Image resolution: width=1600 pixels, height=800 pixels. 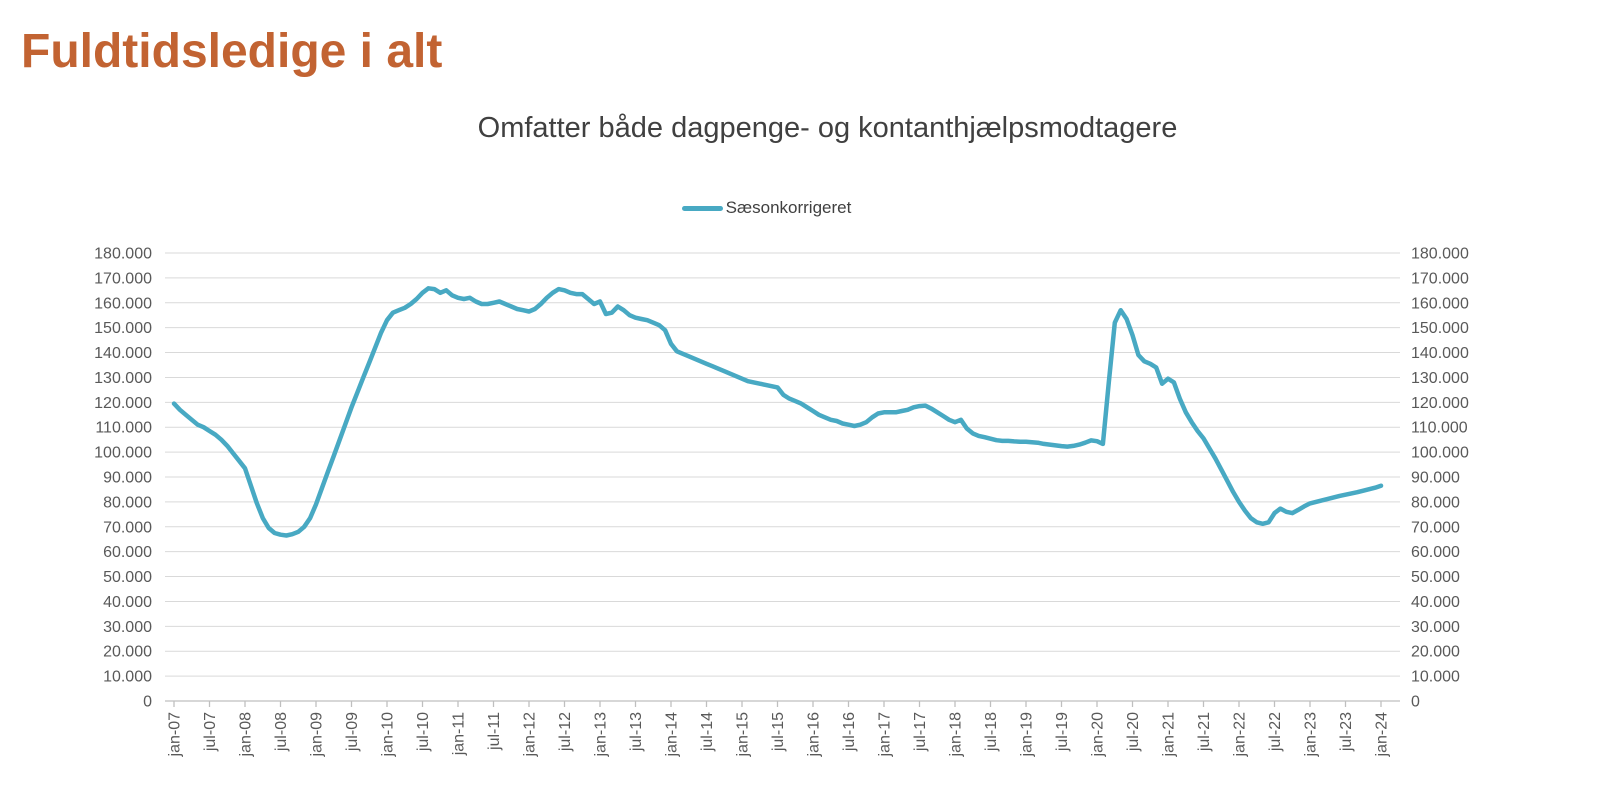 I want to click on x-axis-tick-label: jul-09, so click(x=352, y=732).